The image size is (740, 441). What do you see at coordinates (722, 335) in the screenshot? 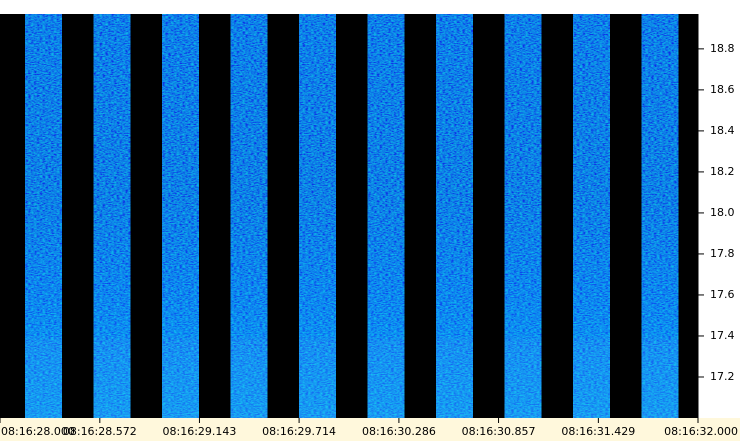
I see `y-tick-label: 17.4` at bounding box center [722, 335].